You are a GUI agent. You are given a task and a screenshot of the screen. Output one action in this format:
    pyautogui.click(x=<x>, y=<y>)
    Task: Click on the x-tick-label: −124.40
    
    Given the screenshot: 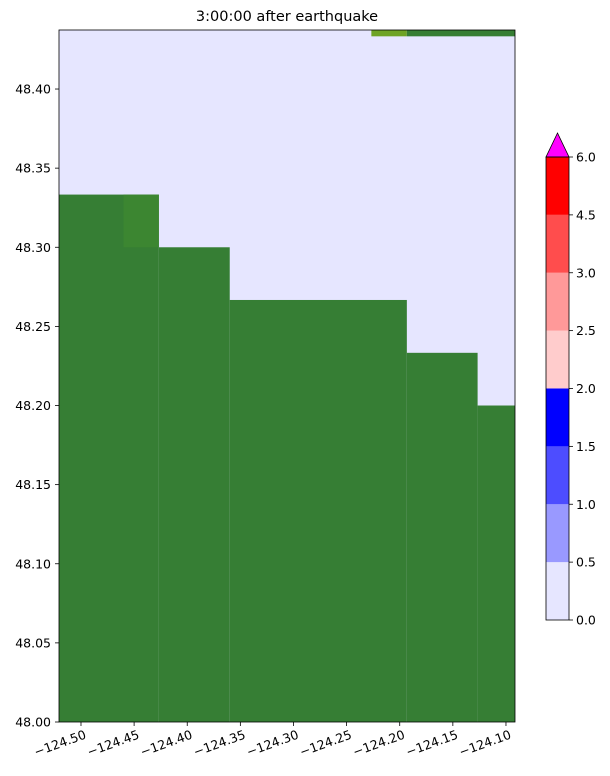 What is the action you would take?
    pyautogui.click(x=166, y=743)
    